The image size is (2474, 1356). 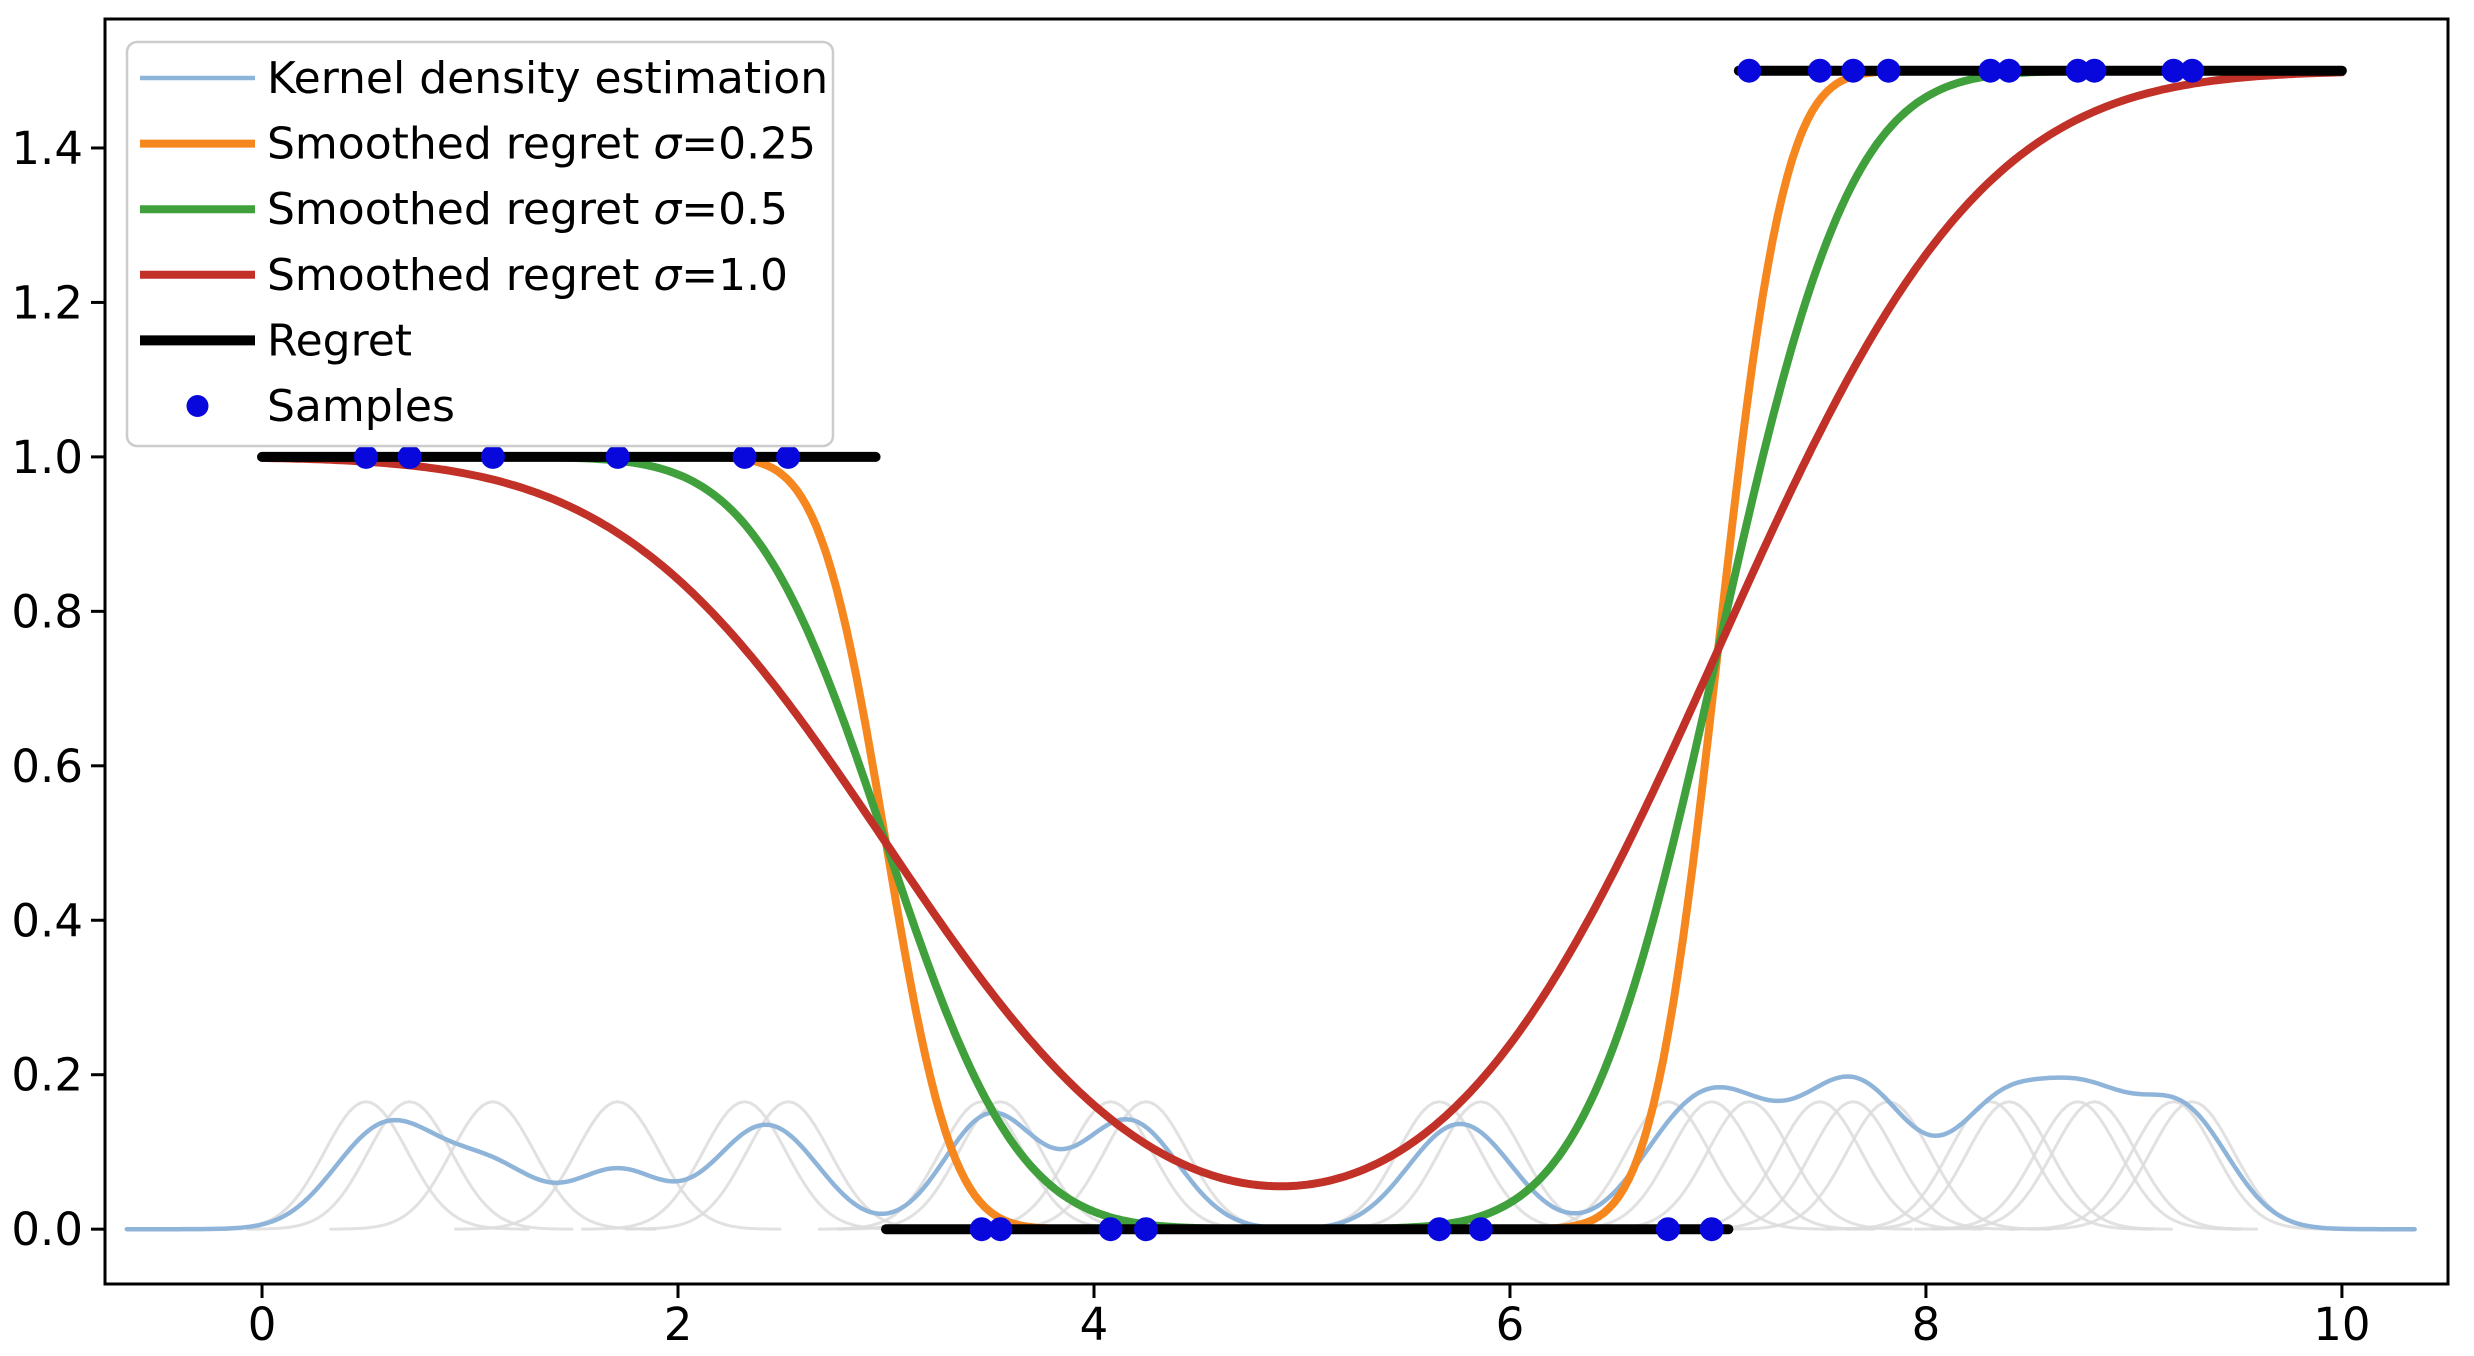 What do you see at coordinates (47, 766) in the screenshot?
I see `y-tick-label: 0.6` at bounding box center [47, 766].